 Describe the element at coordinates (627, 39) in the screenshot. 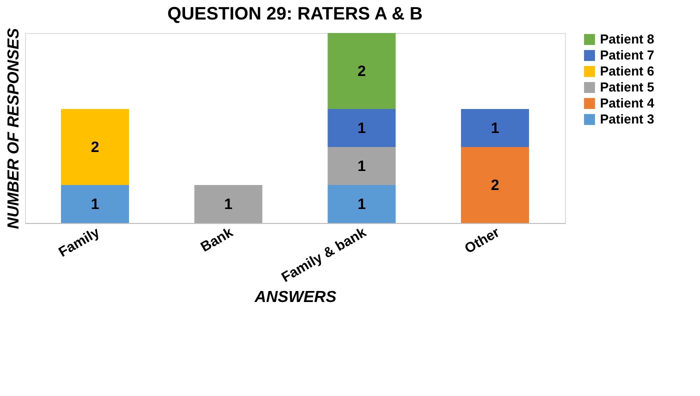

I see `legend-label: Patient 8` at that location.